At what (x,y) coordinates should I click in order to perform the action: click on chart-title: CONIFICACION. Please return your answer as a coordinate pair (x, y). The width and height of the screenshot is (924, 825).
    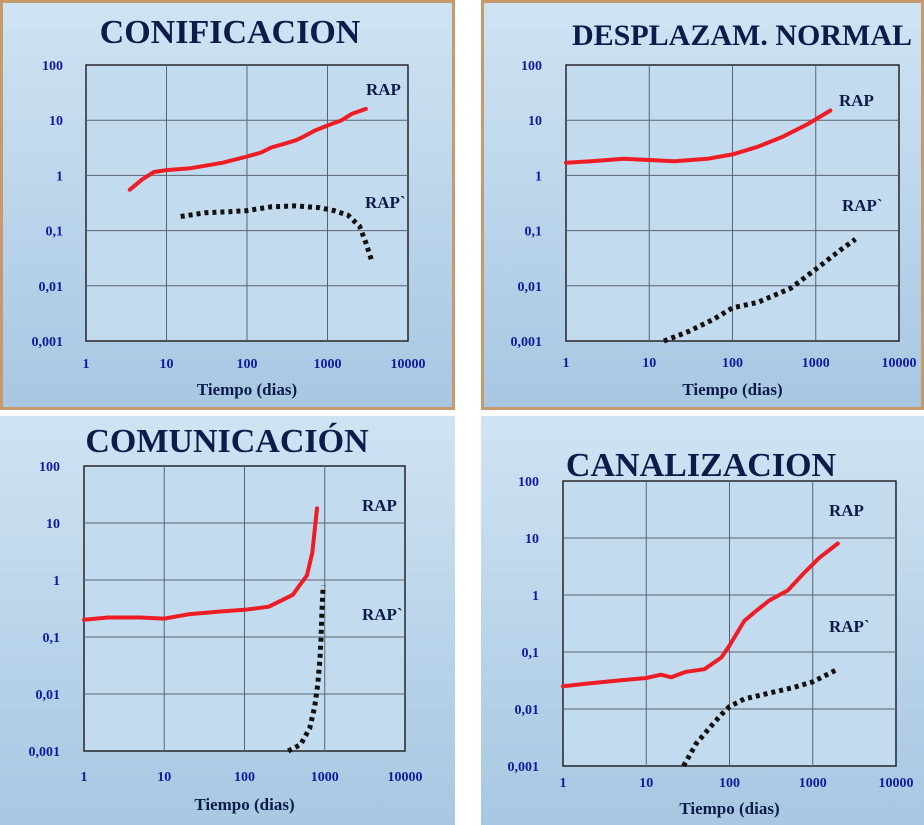
    Looking at the image, I should click on (230, 32).